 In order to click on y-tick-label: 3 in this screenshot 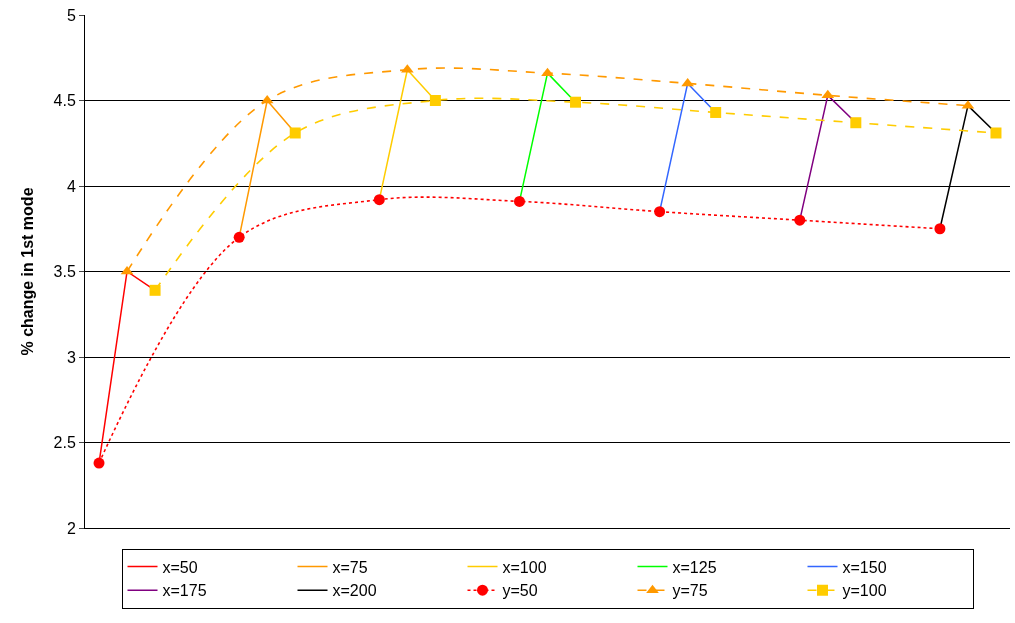, I will do `click(71, 357)`.